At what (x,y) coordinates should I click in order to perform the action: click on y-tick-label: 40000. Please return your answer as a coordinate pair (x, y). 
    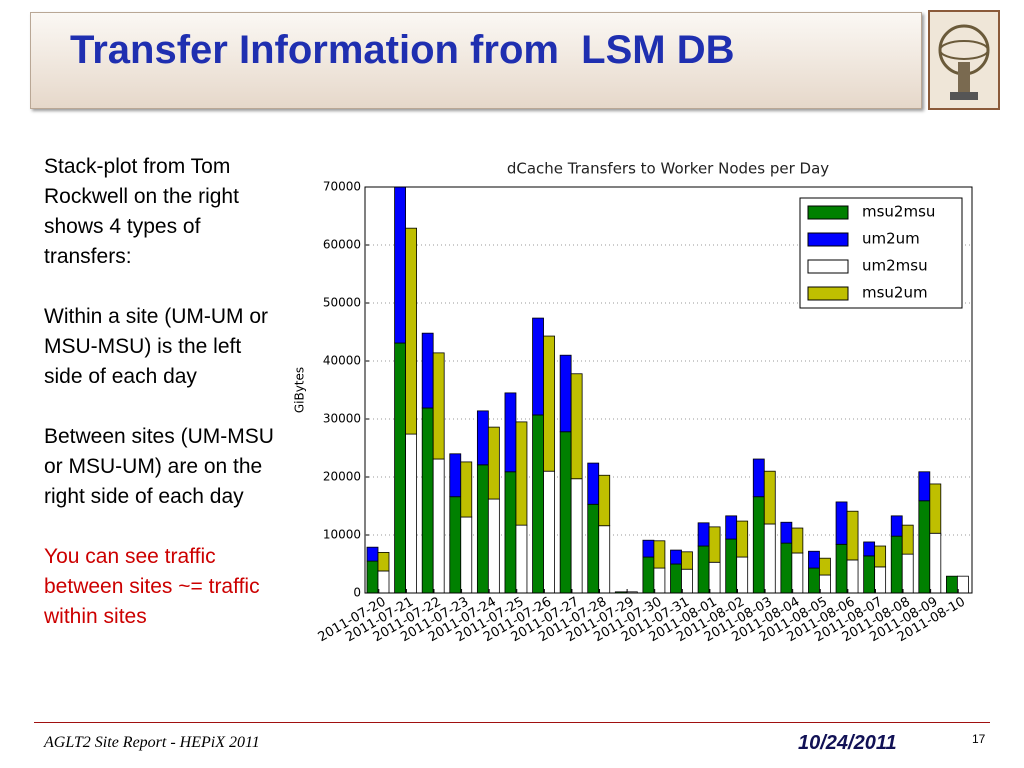
    Looking at the image, I should click on (342, 361).